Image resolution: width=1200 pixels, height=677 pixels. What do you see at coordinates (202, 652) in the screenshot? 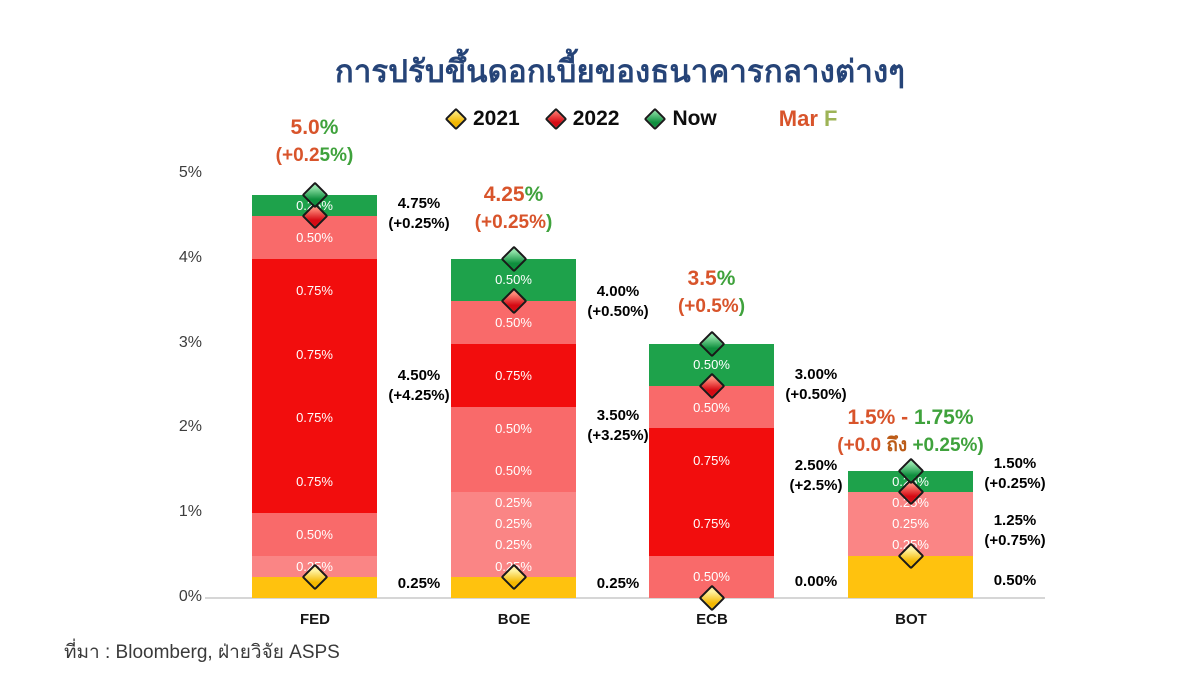
I see `source-note: ที่มา : Bloomberg, ฝ่ายวิจัย ASPS` at bounding box center [202, 652].